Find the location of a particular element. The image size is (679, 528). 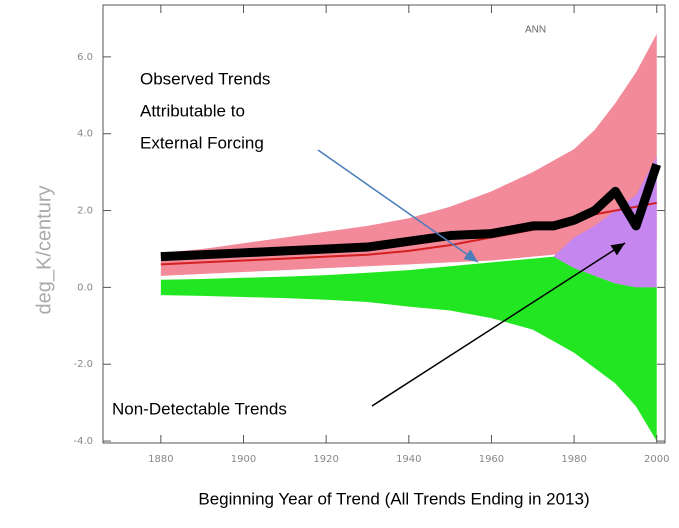

y-axis-label: deg_K/century is located at coordinates (44, 250).